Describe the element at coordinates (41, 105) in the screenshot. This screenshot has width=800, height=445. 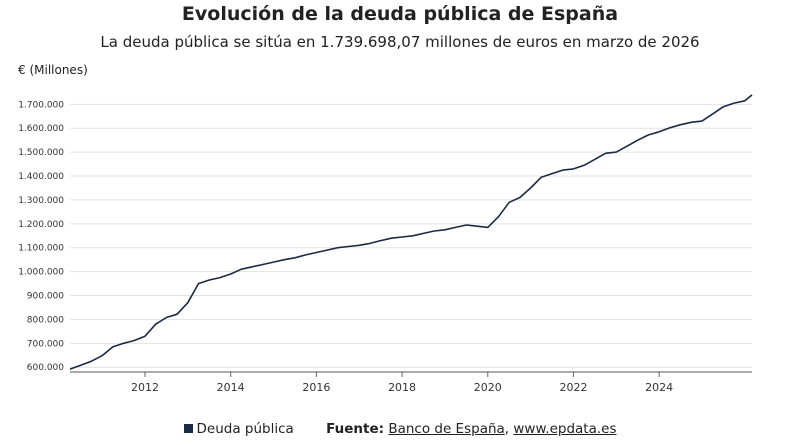
I see `y-tick-label: 1.700.000` at that location.